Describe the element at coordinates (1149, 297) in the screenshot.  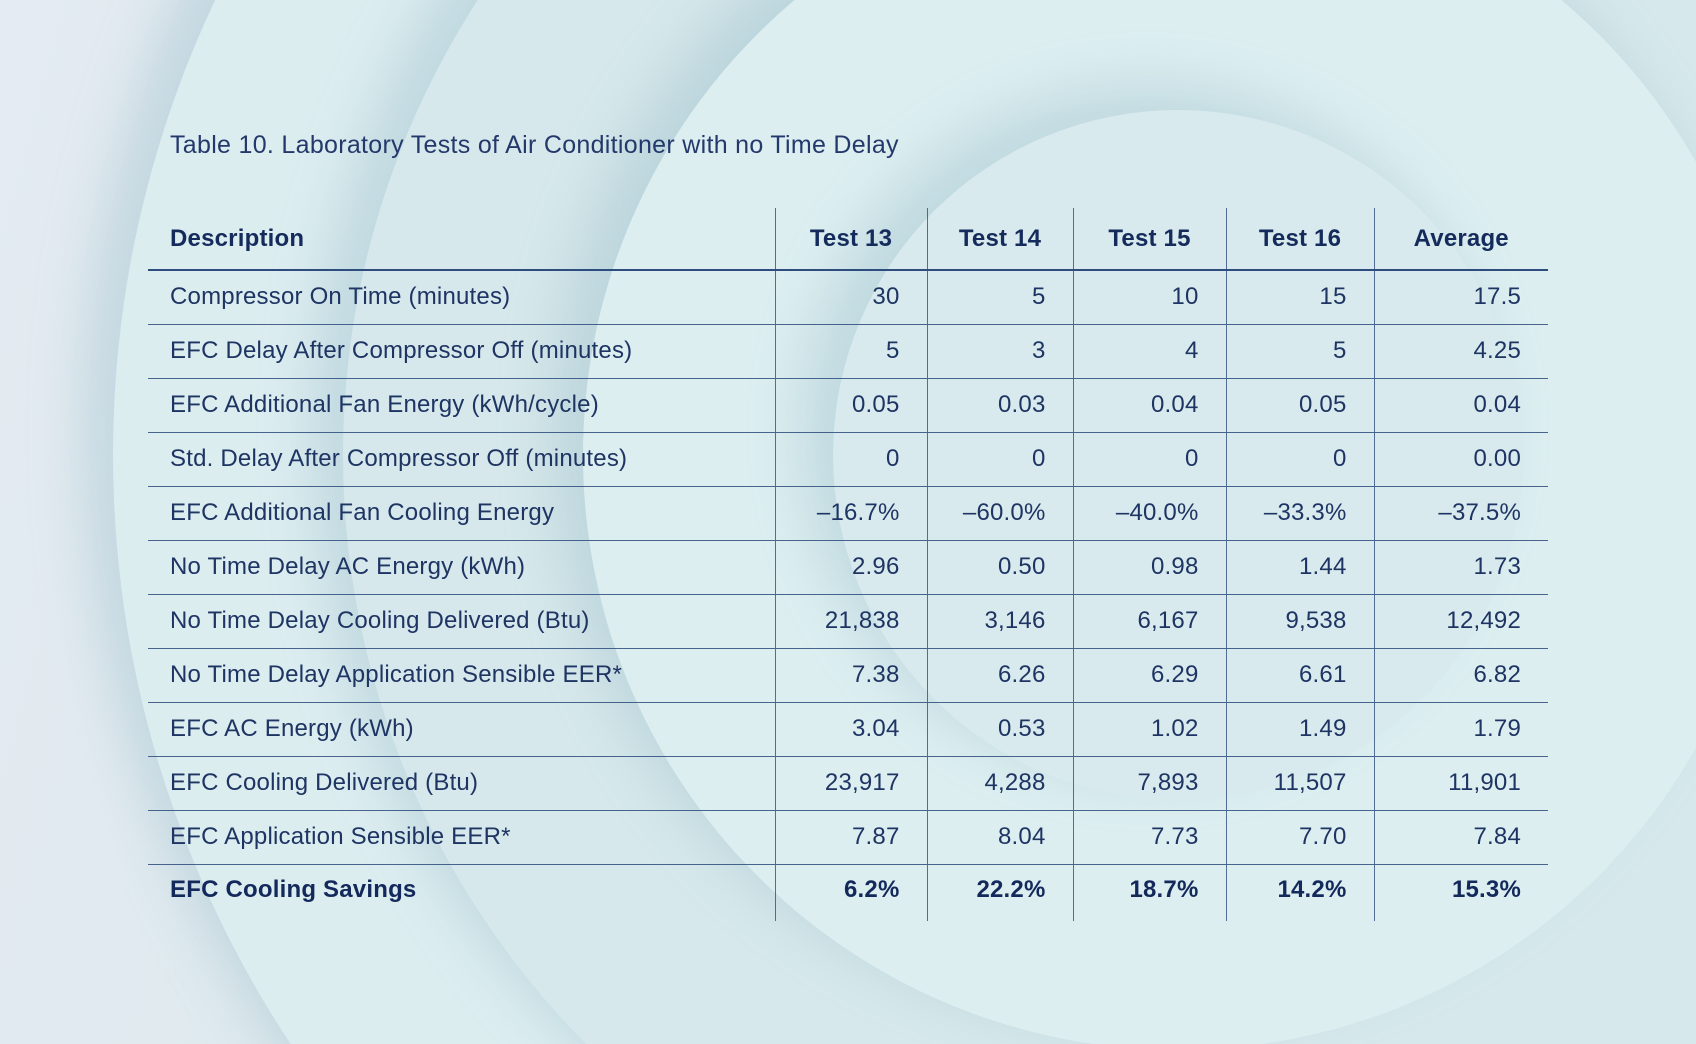
I see `cell-value: 10` at that location.